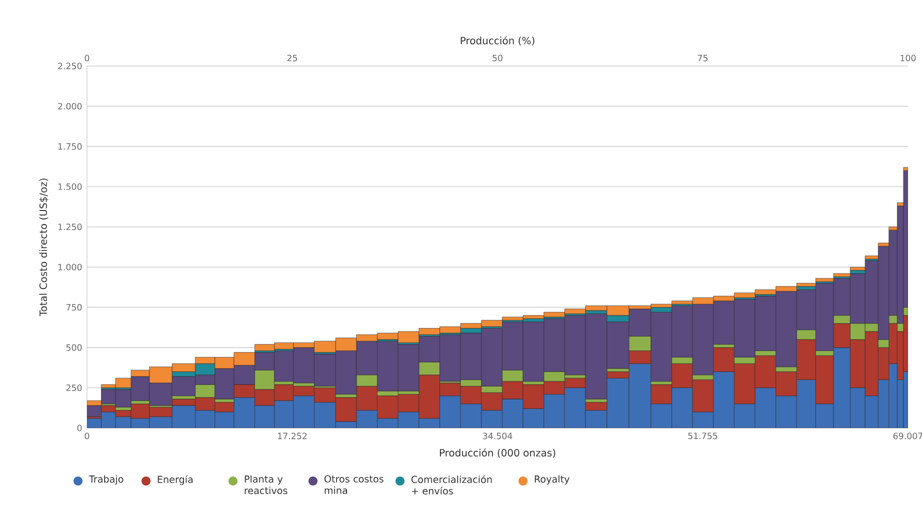 The height and width of the screenshot is (523, 922). I want to click on y-tick-label: 250, so click(74, 388).